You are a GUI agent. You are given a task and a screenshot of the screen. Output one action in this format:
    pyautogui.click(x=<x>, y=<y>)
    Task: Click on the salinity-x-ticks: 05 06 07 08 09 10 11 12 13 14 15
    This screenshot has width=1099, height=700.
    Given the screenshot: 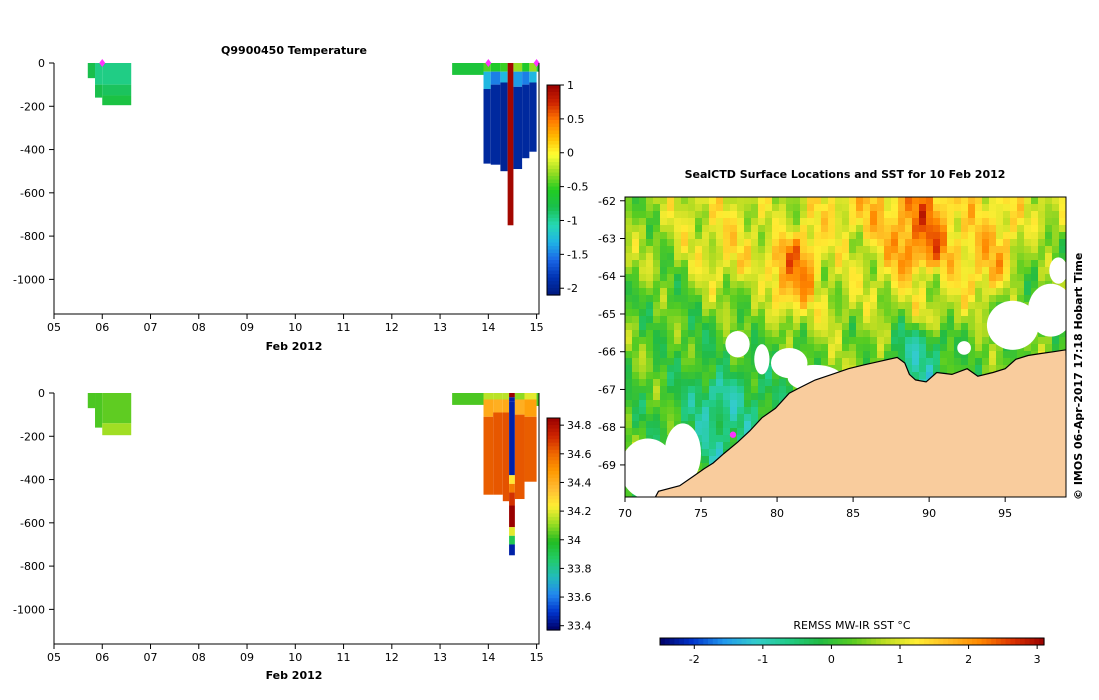 What is the action you would take?
    pyautogui.click(x=295, y=654)
    